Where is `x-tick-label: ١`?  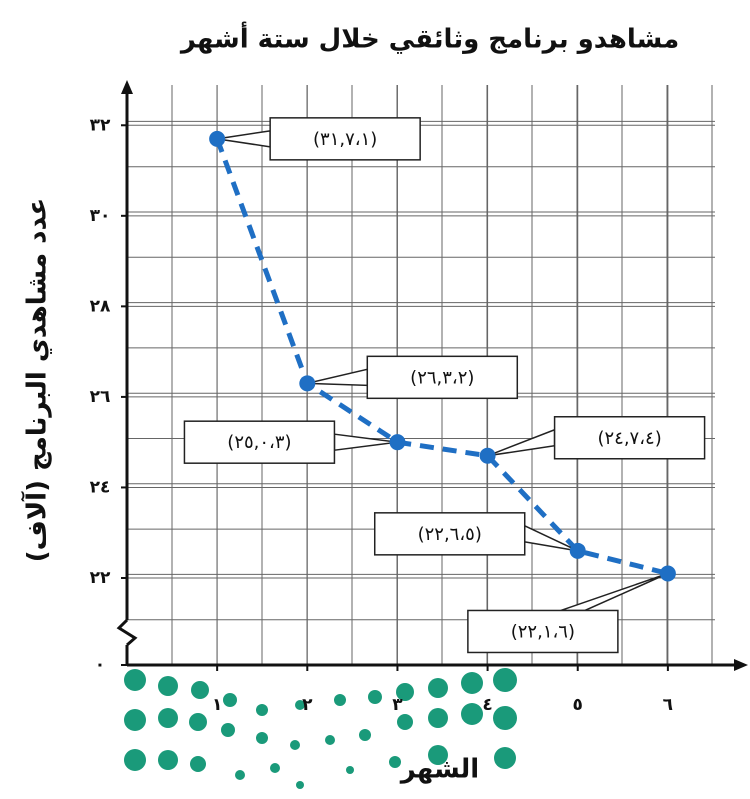
x-tick-label: ١ is located at coordinates (217, 705).